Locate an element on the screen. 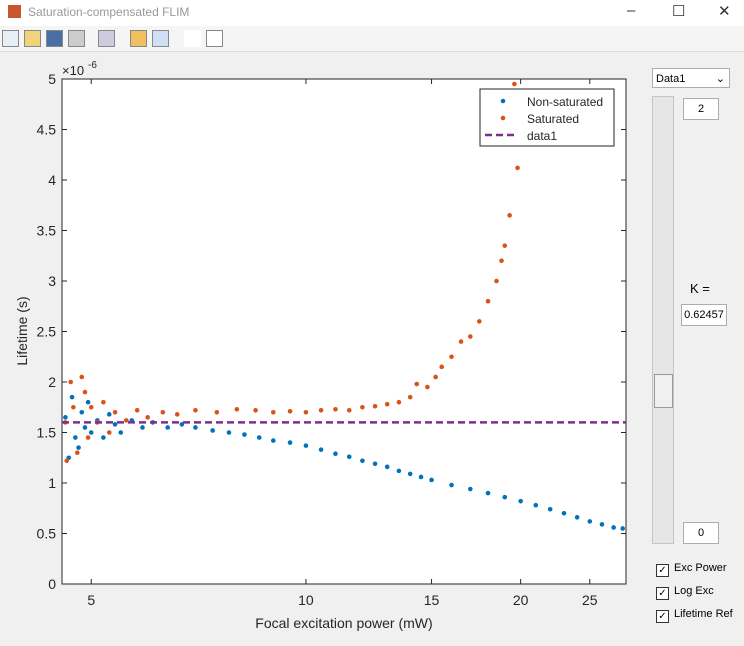 Image resolution: width=744 pixels, height=646 pixels. checkbox: ✓ Log Exc is located at coordinates (685, 592).